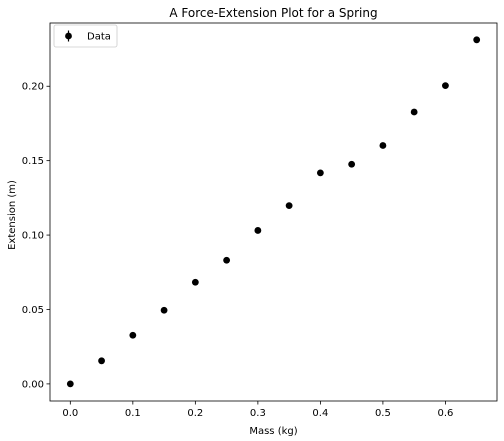 The height and width of the screenshot is (441, 504). Describe the element at coordinates (320, 413) in the screenshot. I see `x-tick-label: 0.4` at that location.